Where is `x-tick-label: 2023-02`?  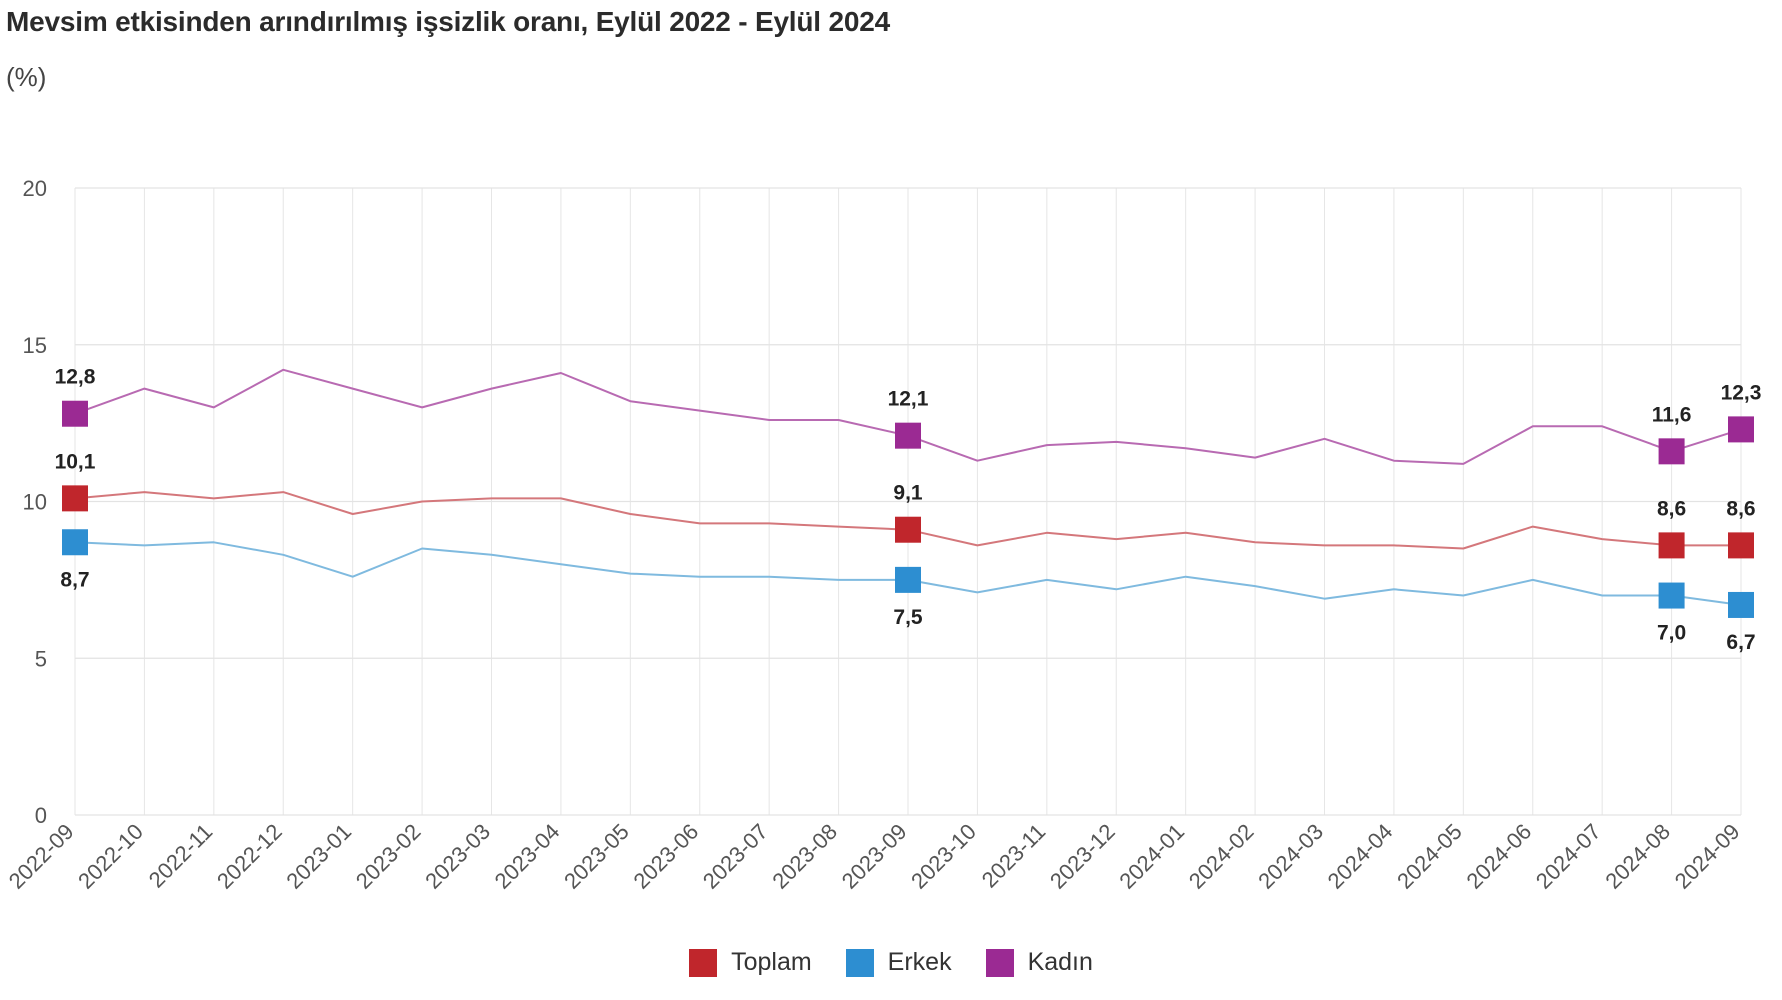 x-tick-label: 2023-02 is located at coordinates (388, 856).